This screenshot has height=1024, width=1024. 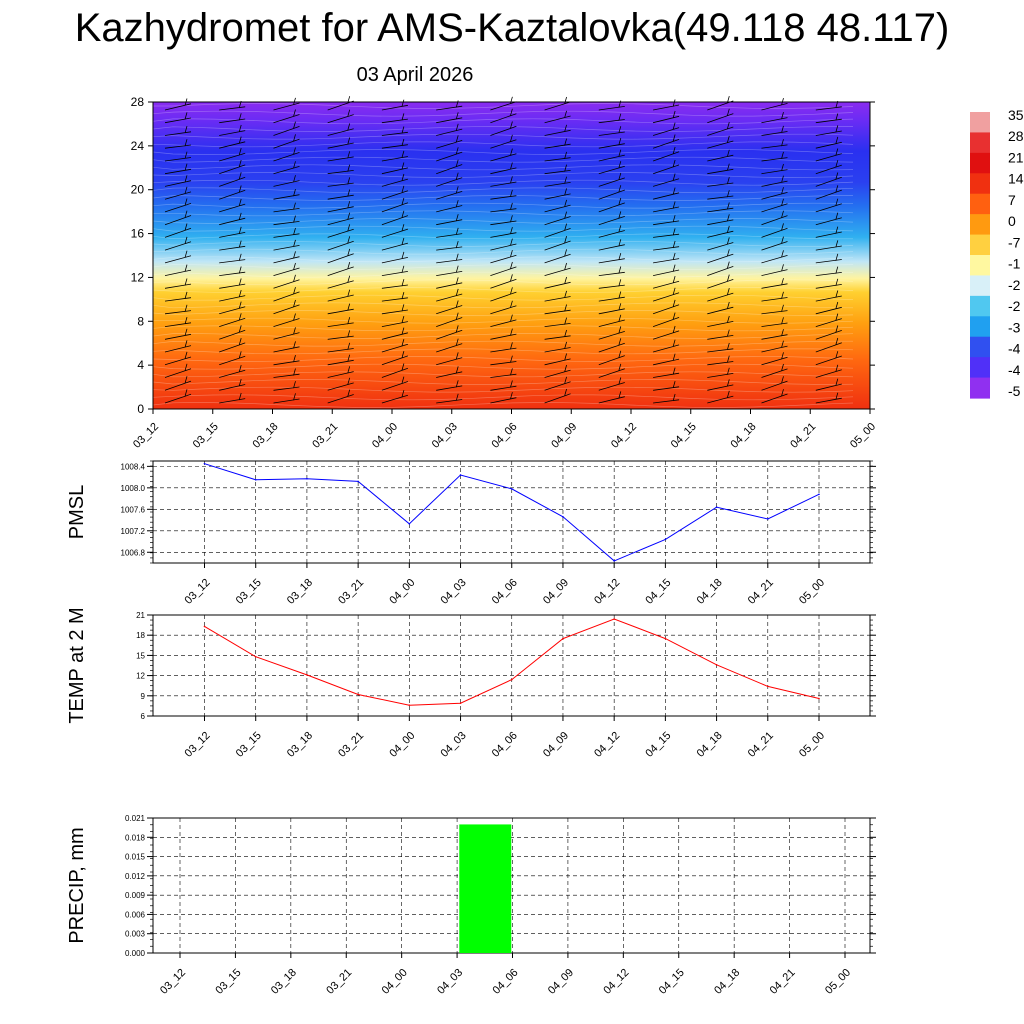 What do you see at coordinates (1016, 157) in the screenshot?
I see `colorbar-label: 21` at bounding box center [1016, 157].